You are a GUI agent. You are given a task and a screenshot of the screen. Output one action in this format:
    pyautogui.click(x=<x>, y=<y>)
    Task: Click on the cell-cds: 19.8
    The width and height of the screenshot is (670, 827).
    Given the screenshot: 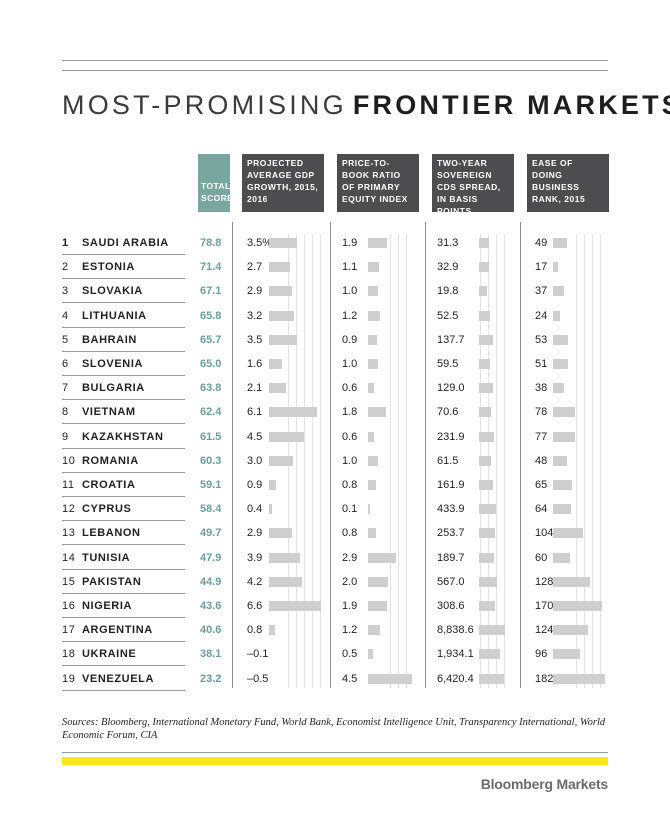 What is the action you would take?
    pyautogui.click(x=448, y=291)
    